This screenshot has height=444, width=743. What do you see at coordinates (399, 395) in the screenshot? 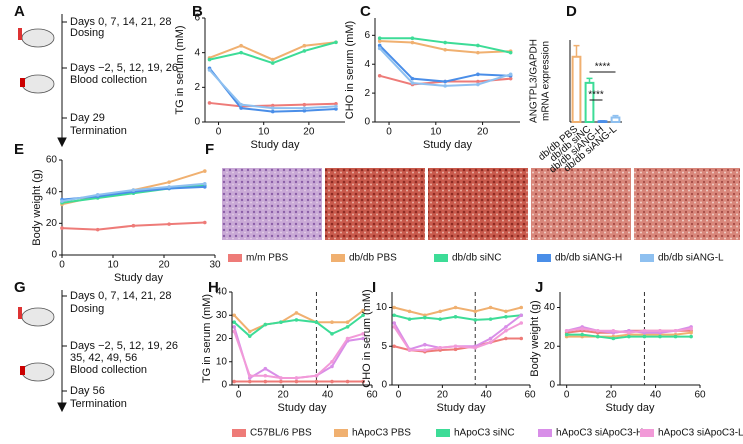
I see `x-tick-label: 0` at bounding box center [399, 395].